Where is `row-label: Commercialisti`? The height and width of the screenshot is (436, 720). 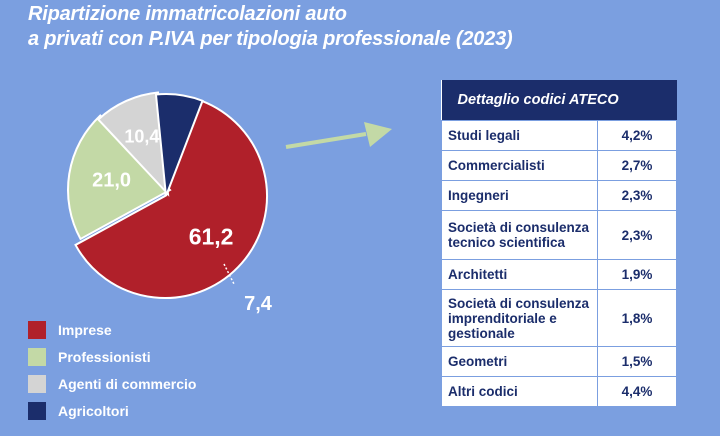
row-label: Commercialisti is located at coordinates (519, 165).